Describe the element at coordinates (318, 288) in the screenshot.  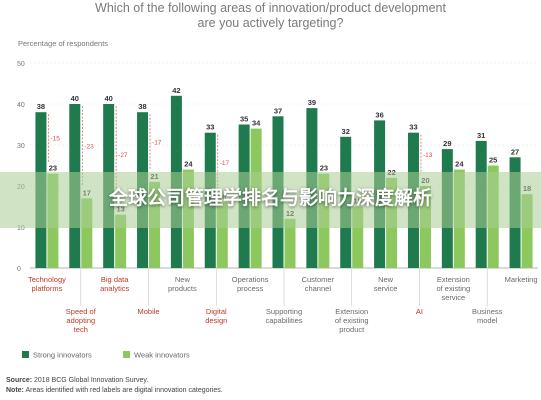
I see `category-label: channel` at that location.